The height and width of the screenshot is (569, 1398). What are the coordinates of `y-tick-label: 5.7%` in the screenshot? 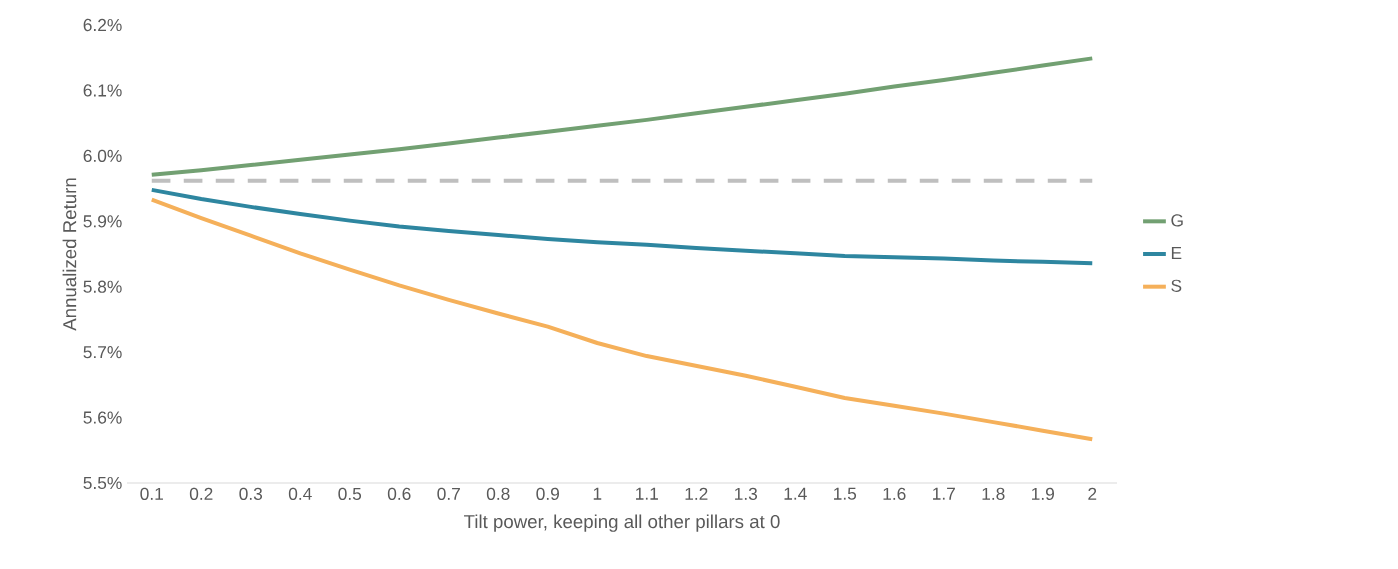 It's located at (102, 352).